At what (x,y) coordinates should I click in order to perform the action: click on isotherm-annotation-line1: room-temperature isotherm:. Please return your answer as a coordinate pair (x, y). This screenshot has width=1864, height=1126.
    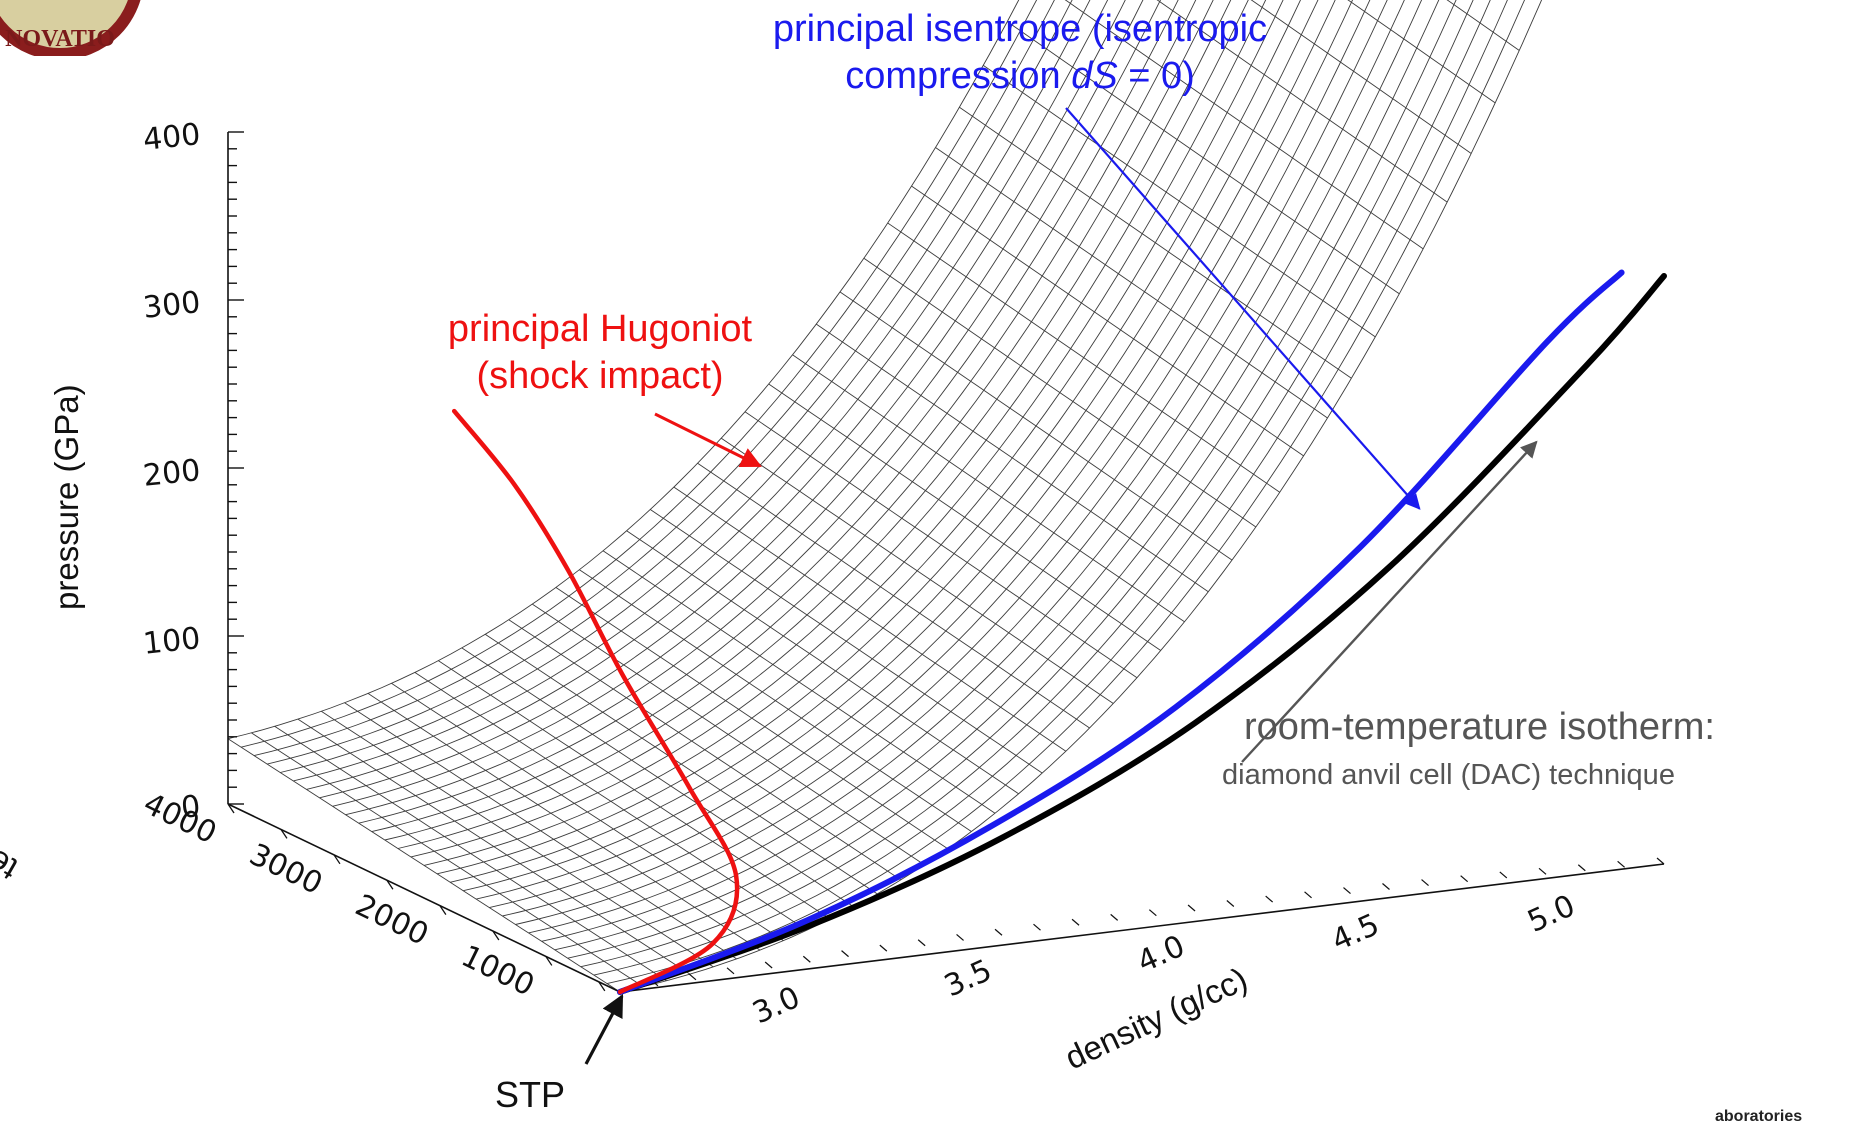
    Looking at the image, I should click on (1479, 727).